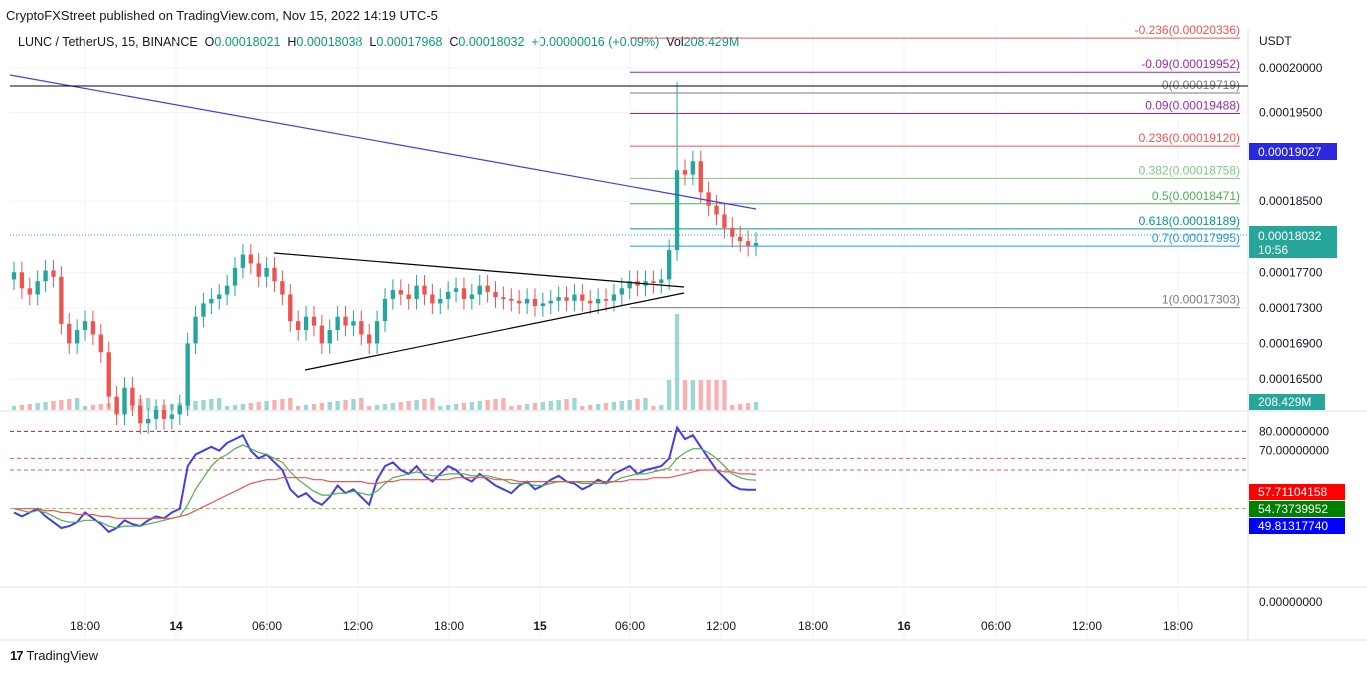 This screenshot has width=1367, height=673. What do you see at coordinates (721, 626) in the screenshot?
I see `time-axis-tick-label: 12:00` at bounding box center [721, 626].